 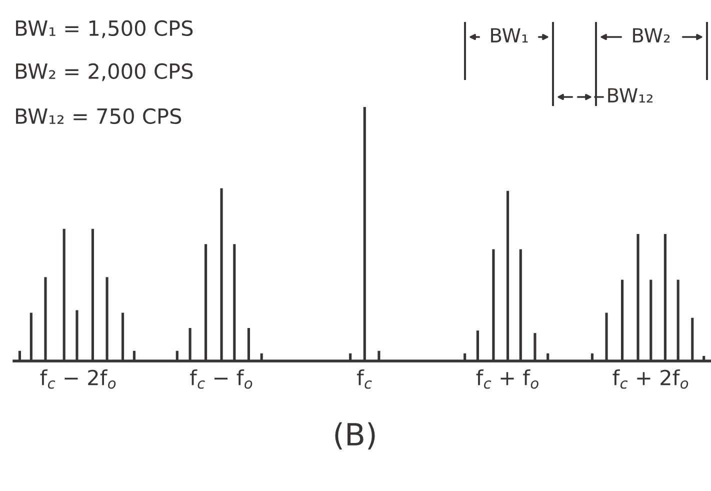 What do you see at coordinates (509, 35) in the screenshot?
I see `text: BW₁` at bounding box center [509, 35].